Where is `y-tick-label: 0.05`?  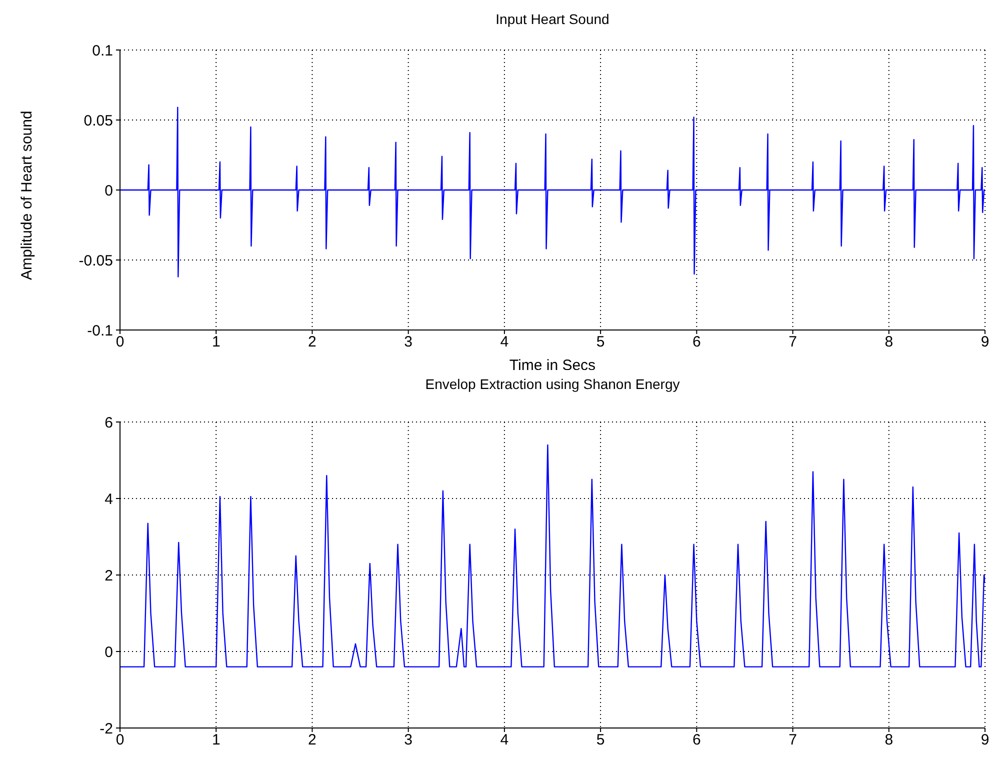 y-tick-label: 0.05 is located at coordinates (98, 121).